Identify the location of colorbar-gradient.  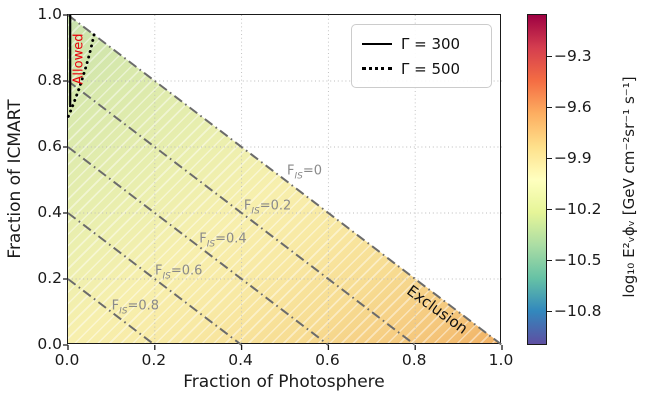
(537, 179).